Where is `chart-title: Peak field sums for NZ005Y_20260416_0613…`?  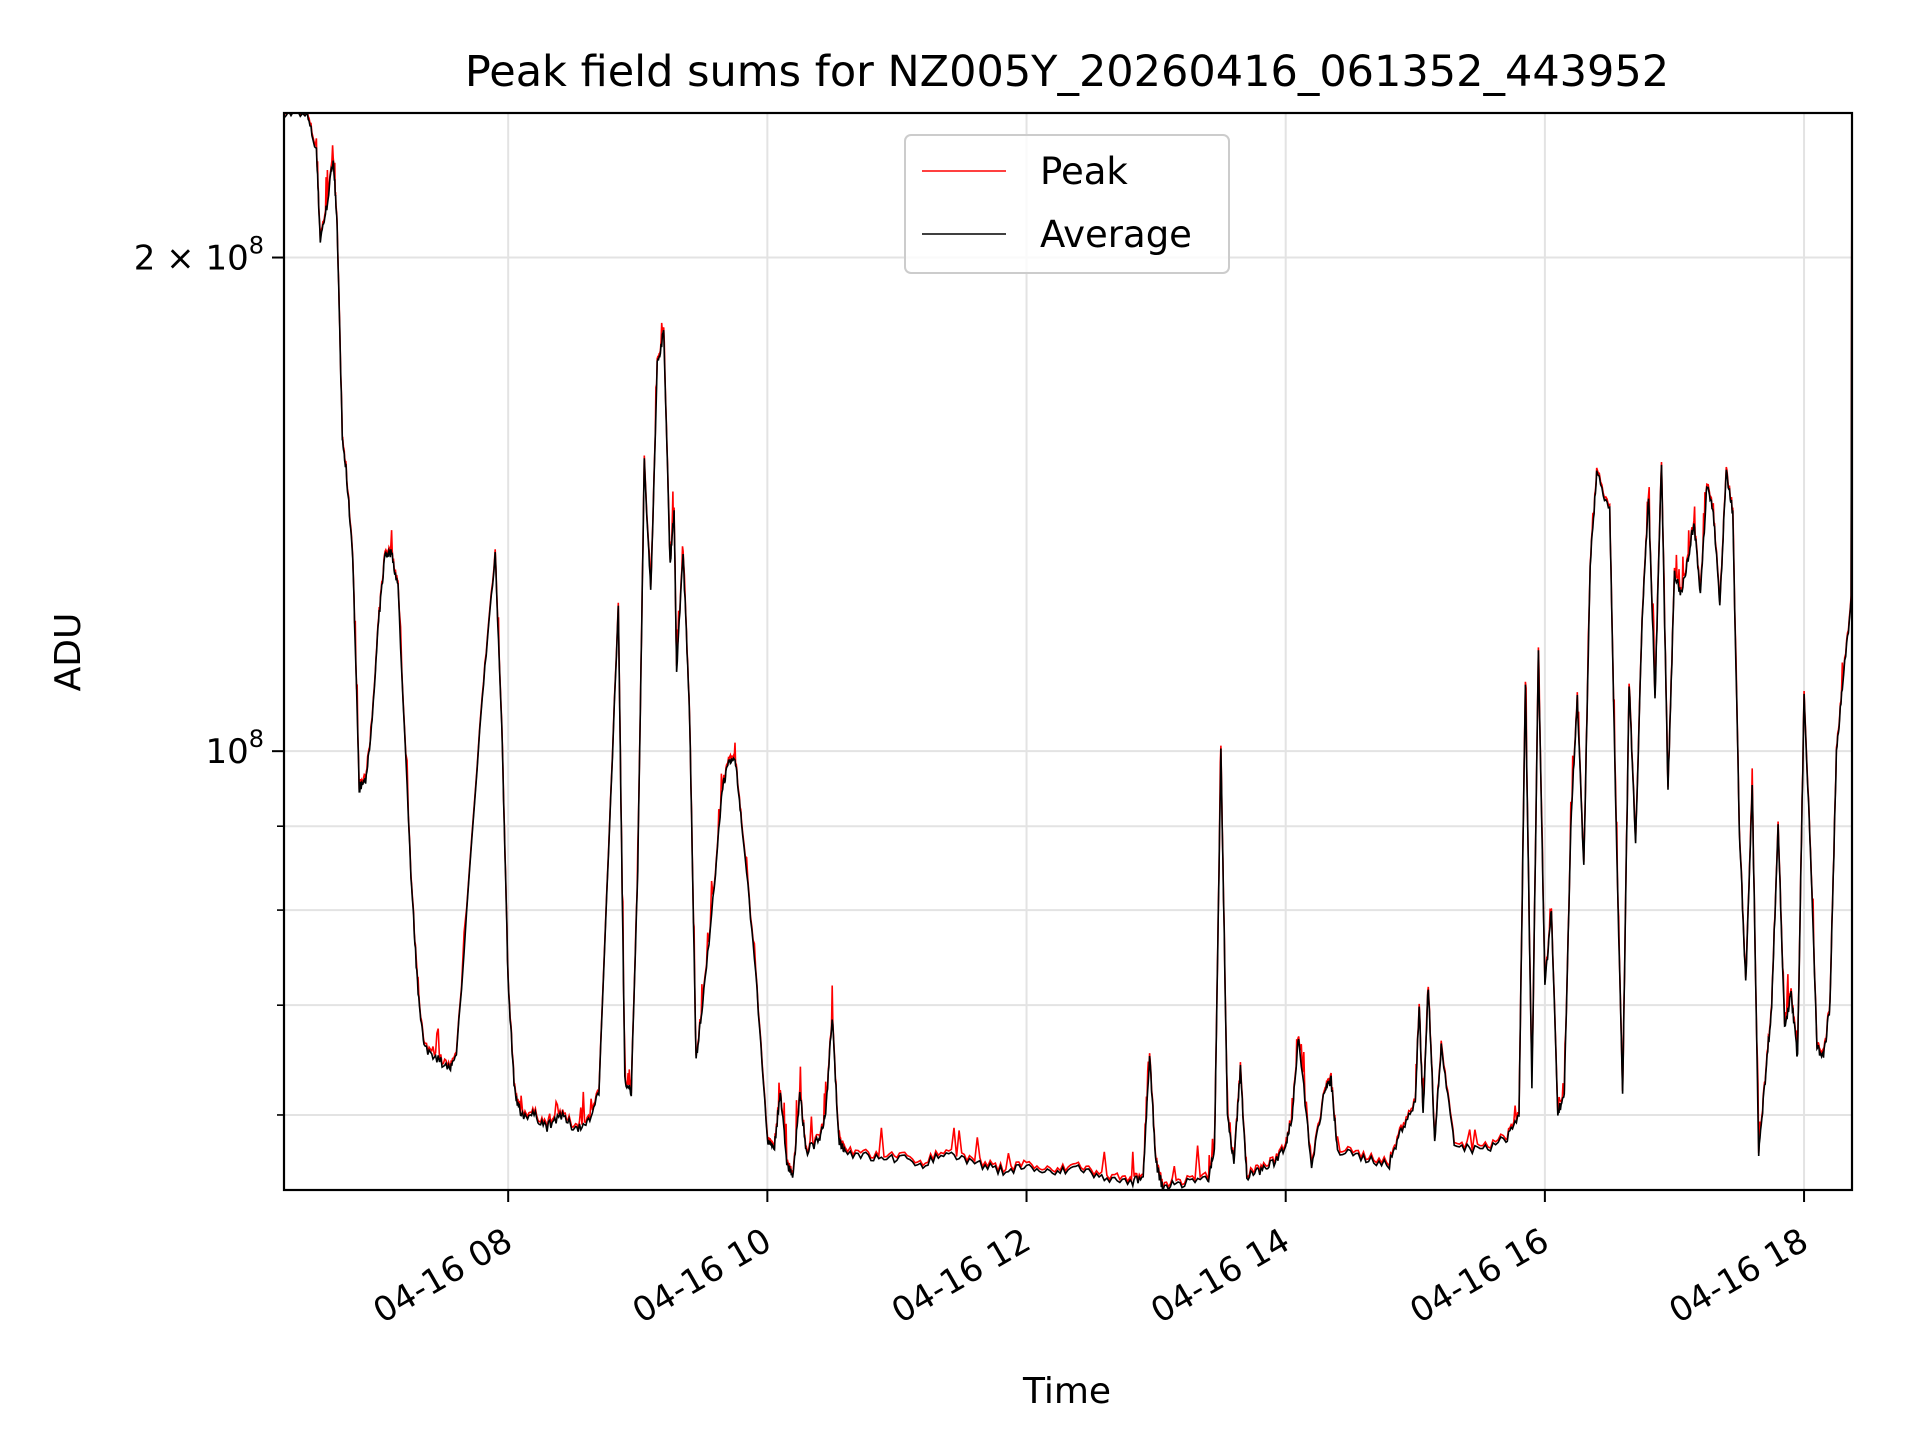 chart-title: Peak field sums for NZ005Y_20260416_0613… is located at coordinates (1067, 72).